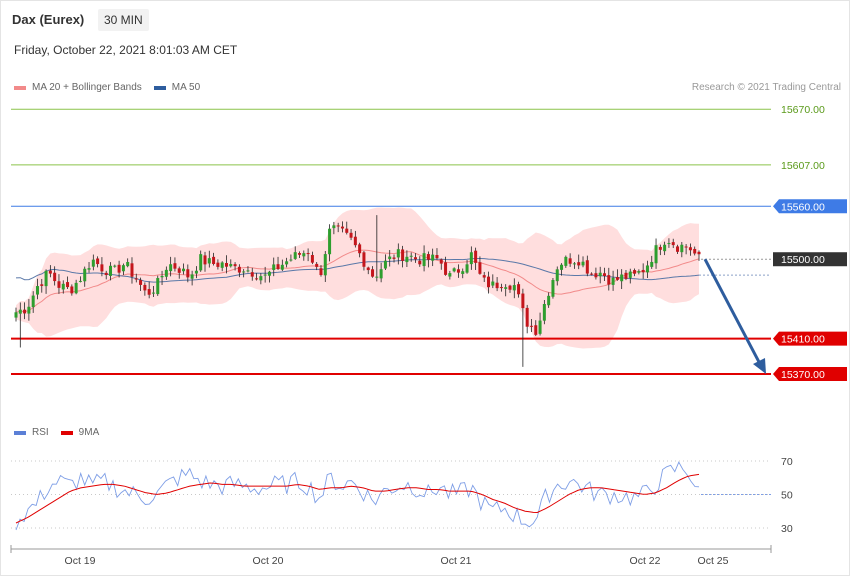 Image resolution: width=850 pixels, height=576 pixels. Describe the element at coordinates (87, 87) in the screenshot. I see `legend-label-ma20: MA 20 + Bollinger Bands` at that location.